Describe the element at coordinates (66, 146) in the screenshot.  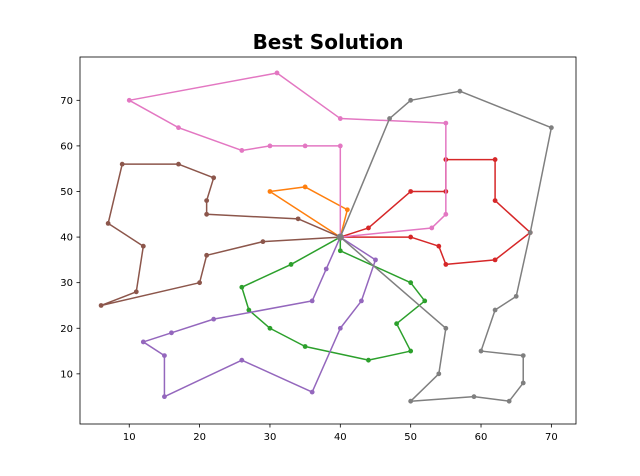
I see `y-tick-label: 60` at that location.